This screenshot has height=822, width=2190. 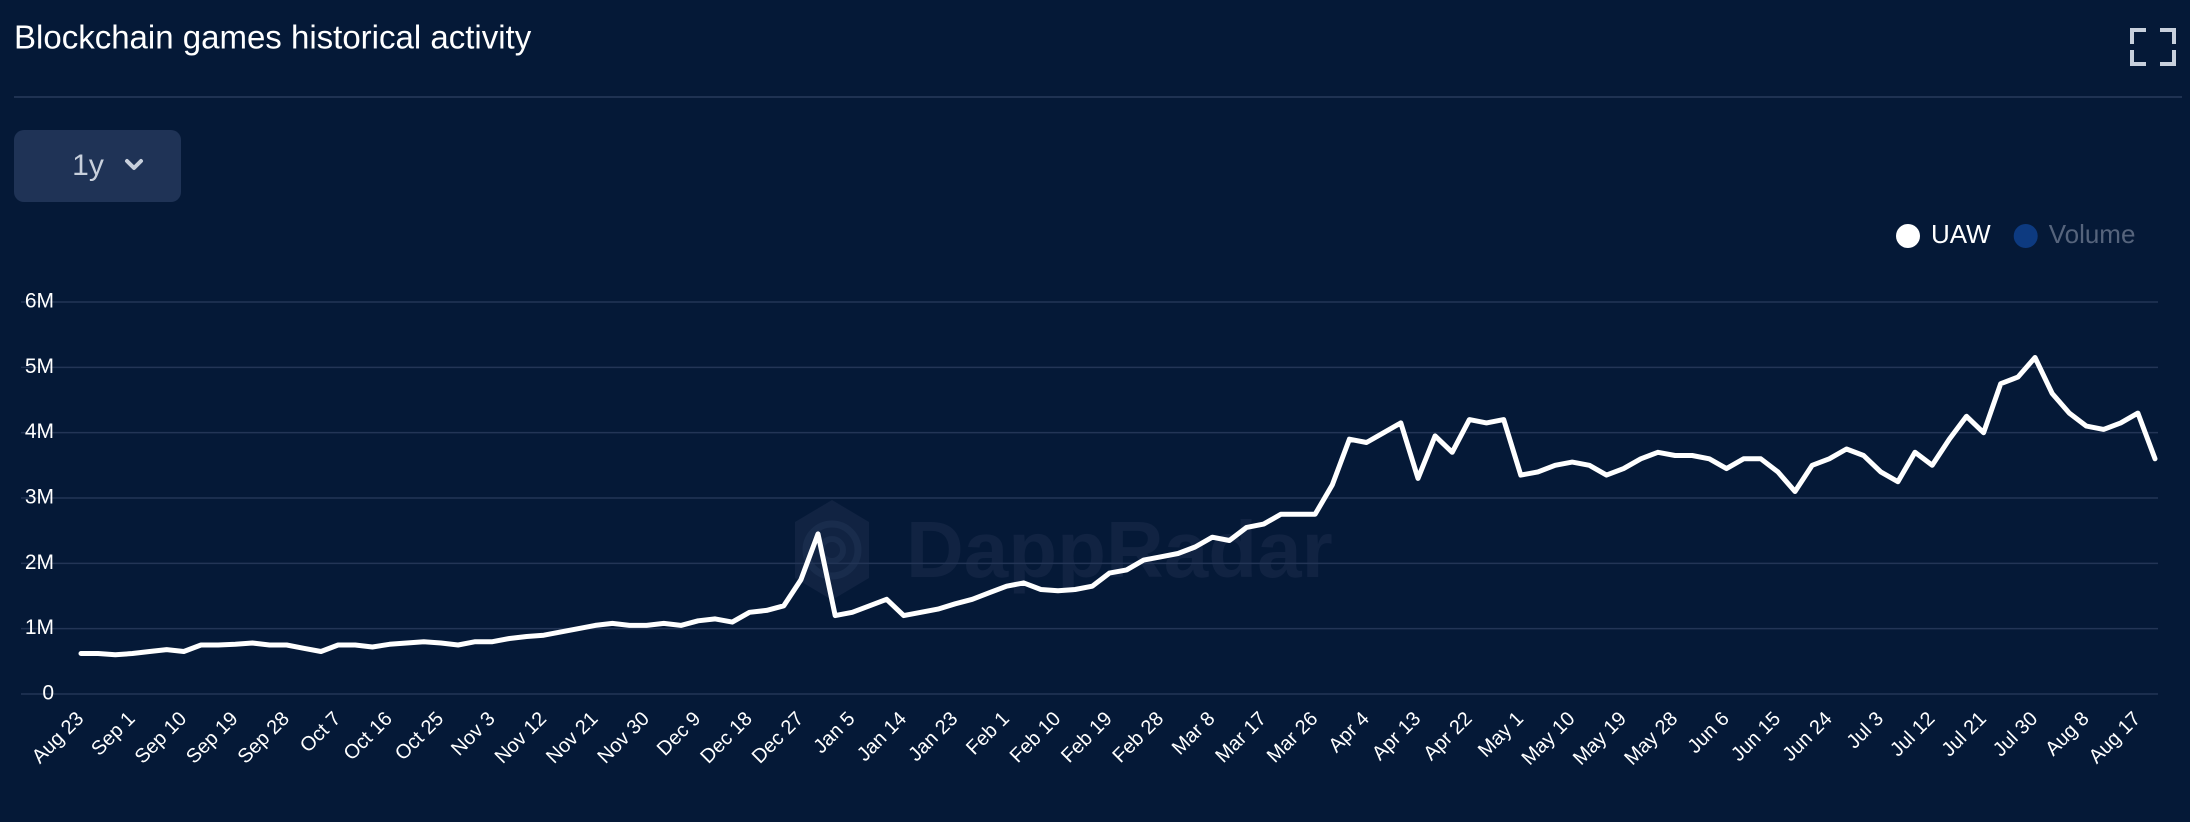 What do you see at coordinates (2092, 234) in the screenshot?
I see `legend-label: Volume` at bounding box center [2092, 234].